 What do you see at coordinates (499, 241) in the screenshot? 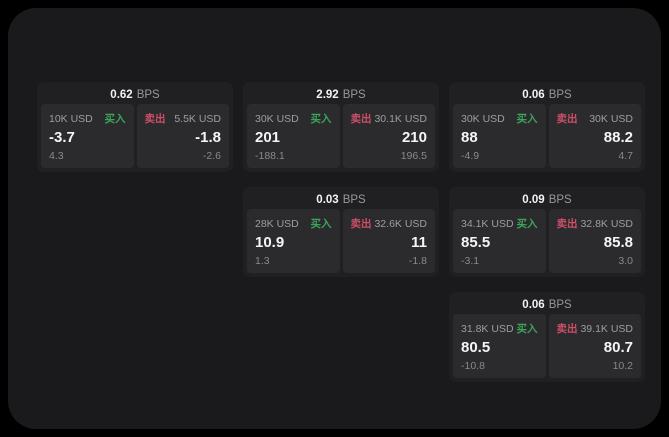
I see `buy-panel: 34.1K USD 买入 85.5 -3.1` at bounding box center [499, 241].